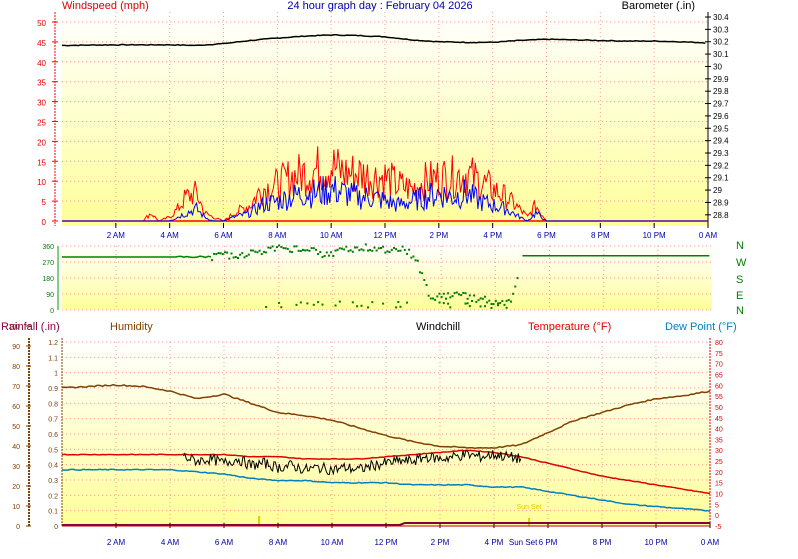 The height and width of the screenshot is (559, 798). Describe the element at coordinates (386, 490) in the screenshot. I see `dewpoint-series-line` at that location.